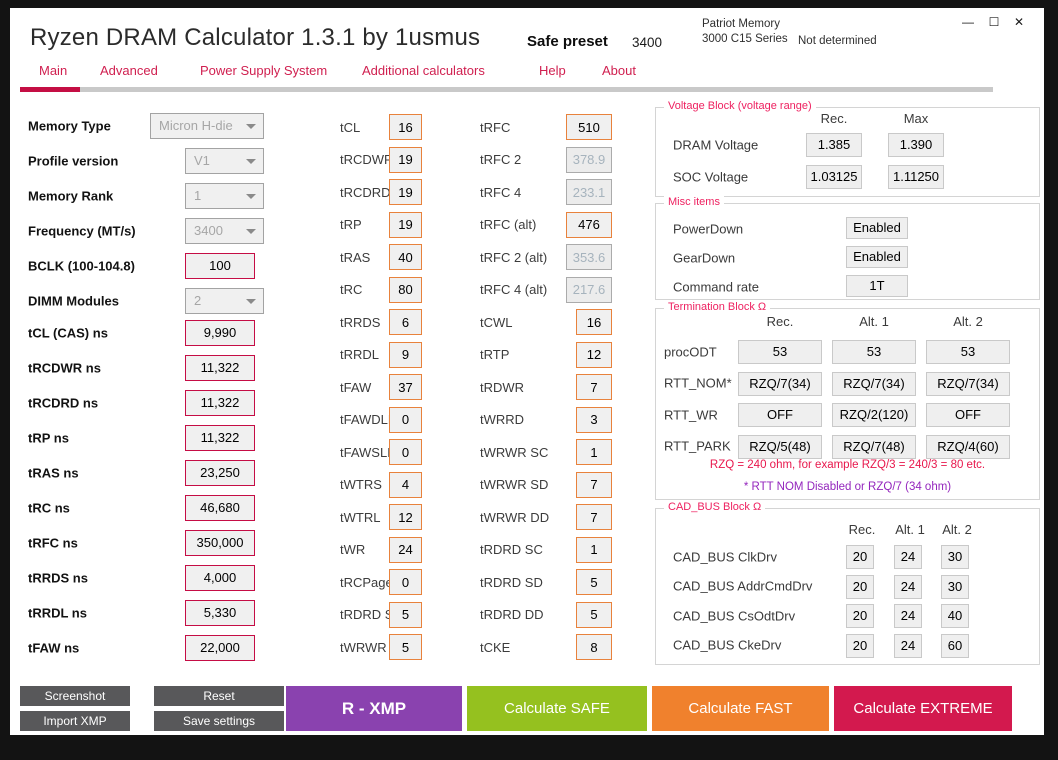 The height and width of the screenshot is (760, 1058). I want to click on value-box: RZQ/2(120), so click(874, 415).